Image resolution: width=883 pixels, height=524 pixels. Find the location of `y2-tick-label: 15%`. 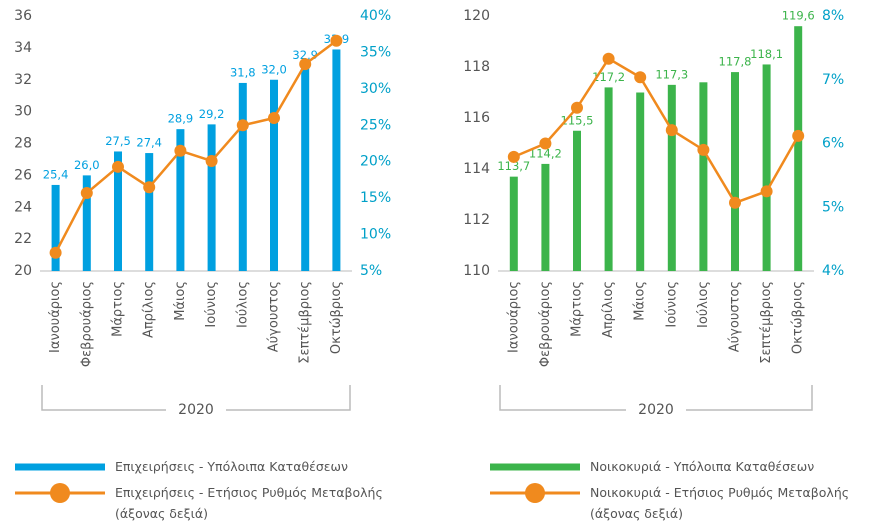

y2-tick-label: 15% is located at coordinates (375, 198).